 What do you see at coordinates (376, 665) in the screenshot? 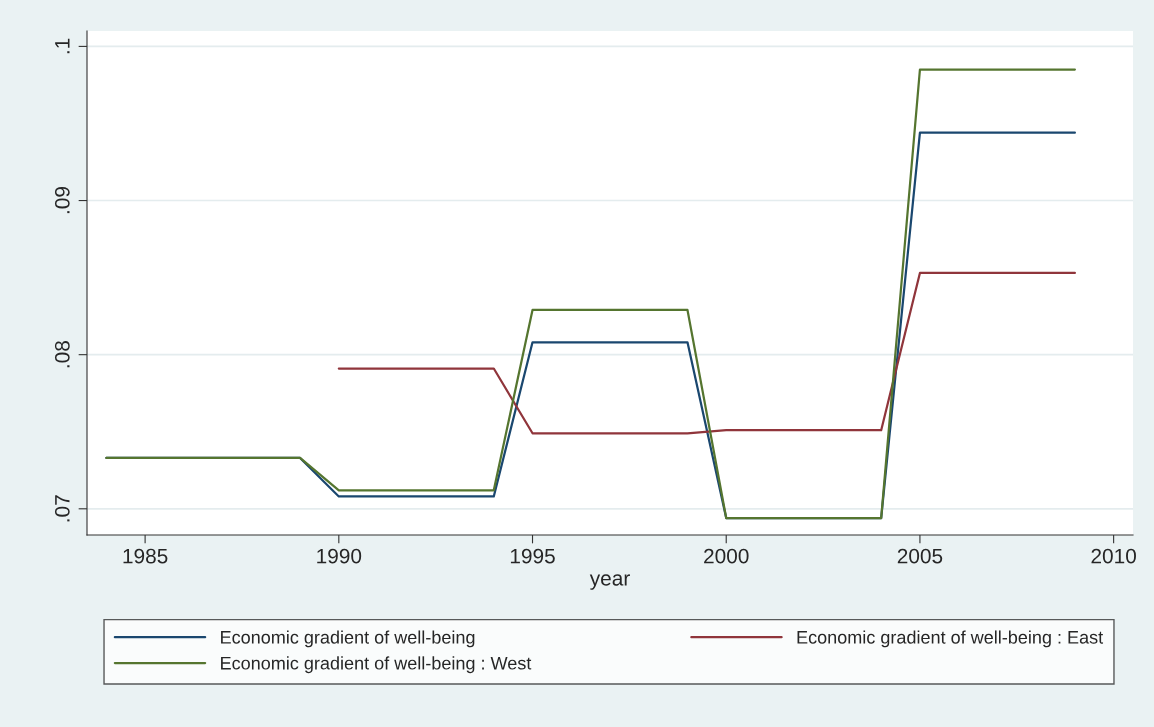
I see `legend-label: Economic gradient of well-being : West` at bounding box center [376, 665].